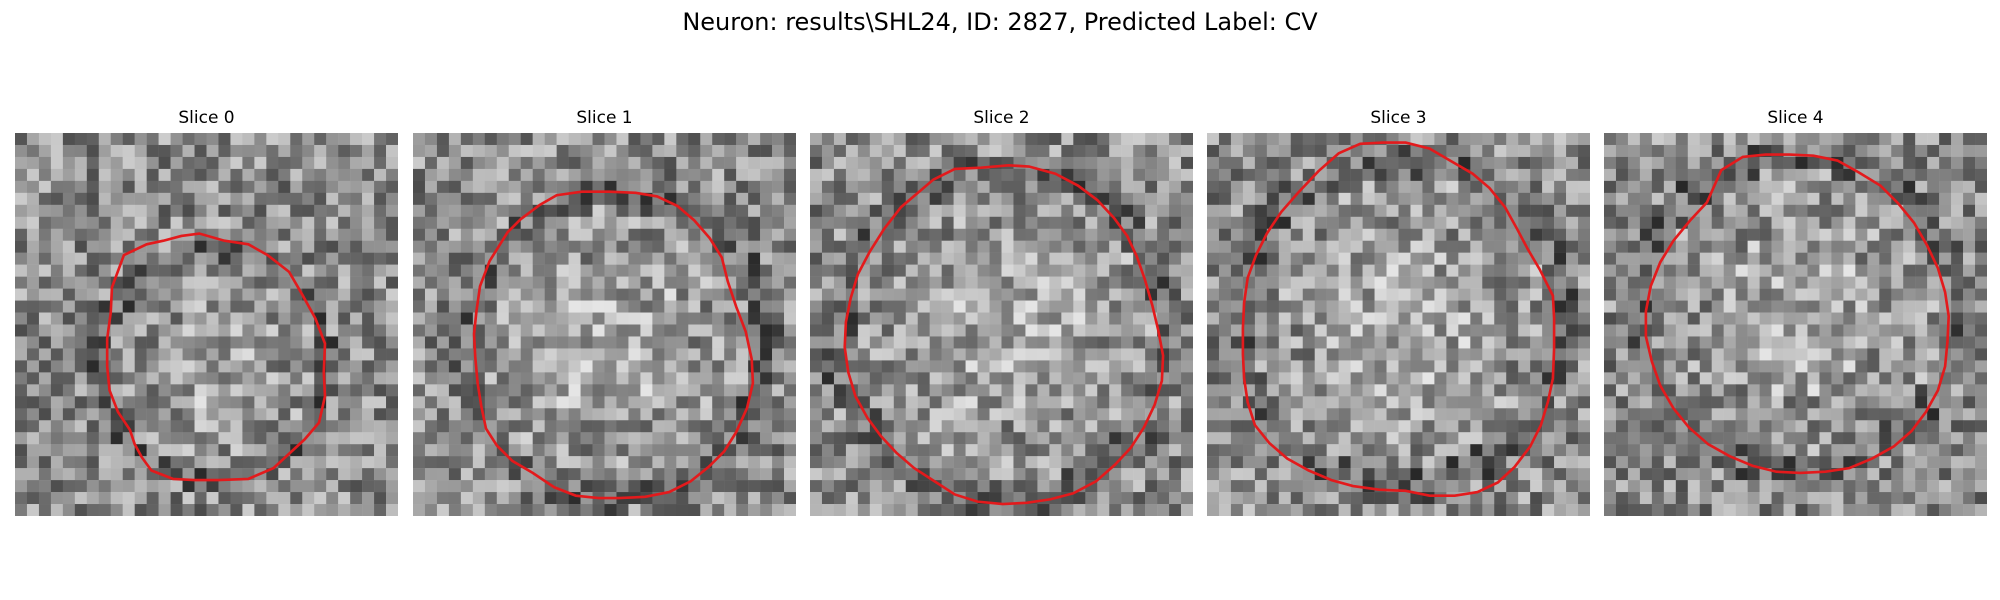 Image resolution: width=2000 pixels, height=600 pixels. I want to click on slice-panel-3: Slice 3, so click(1398, 313).